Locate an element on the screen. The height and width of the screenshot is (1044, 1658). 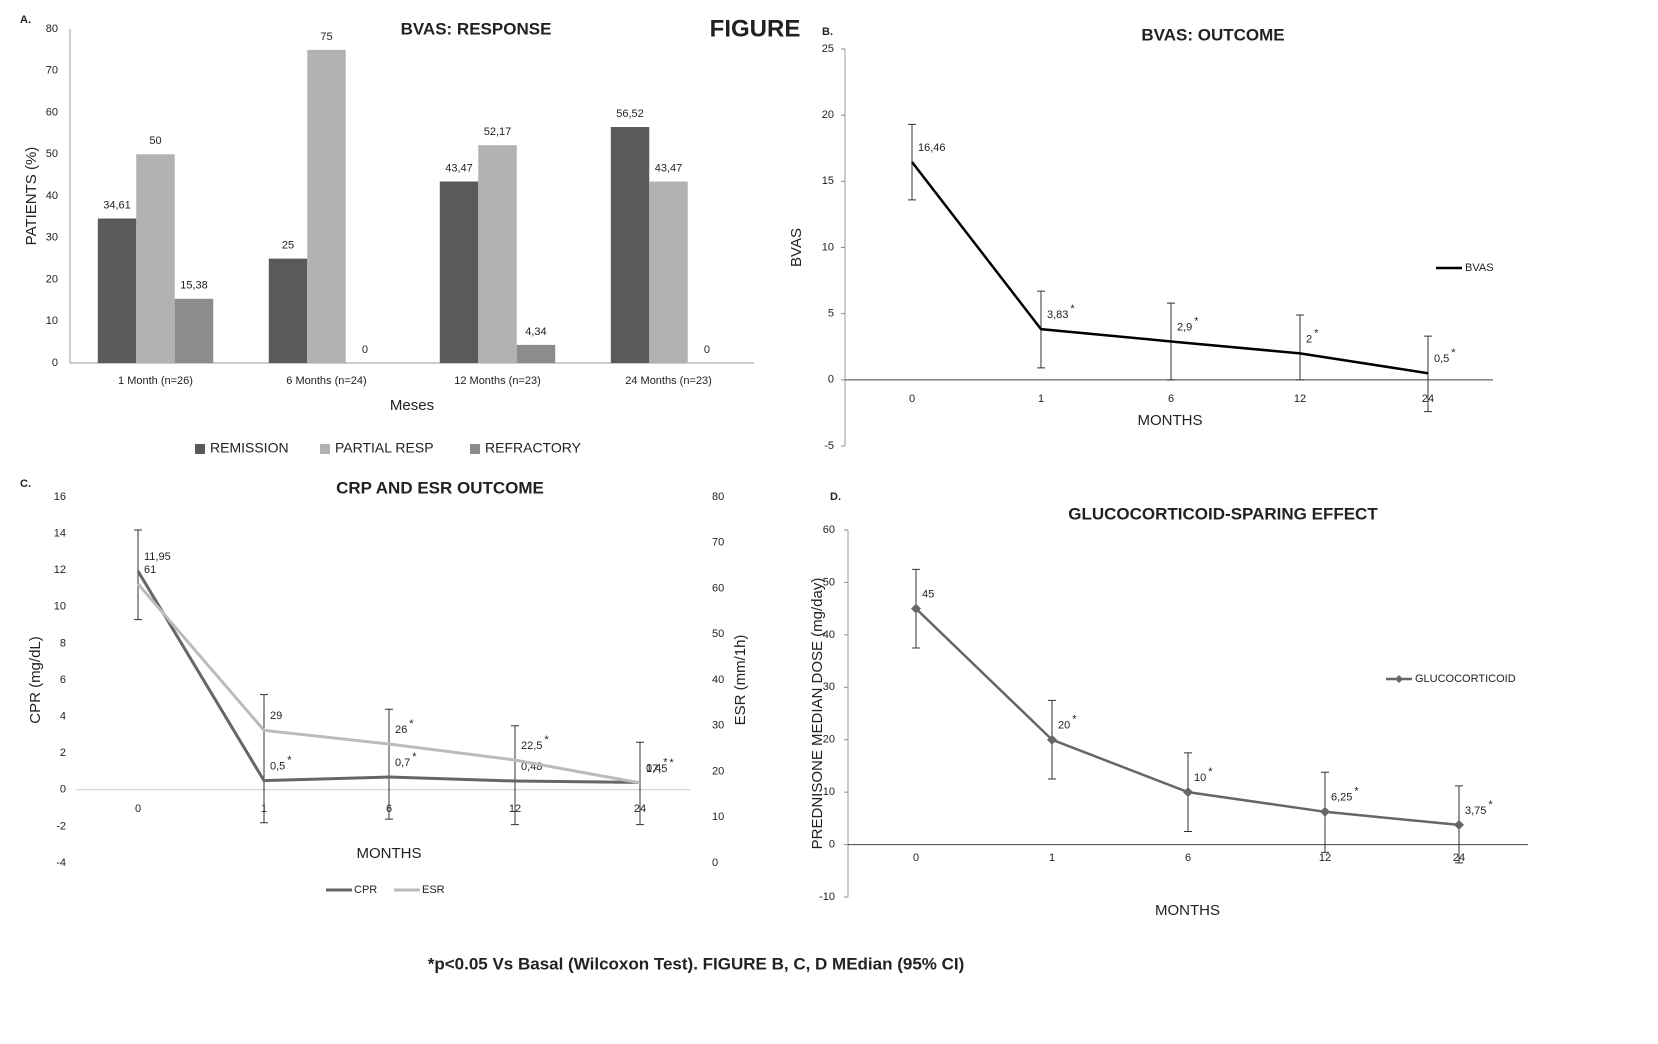
value-label: 0,7 is located at coordinates (402, 763).